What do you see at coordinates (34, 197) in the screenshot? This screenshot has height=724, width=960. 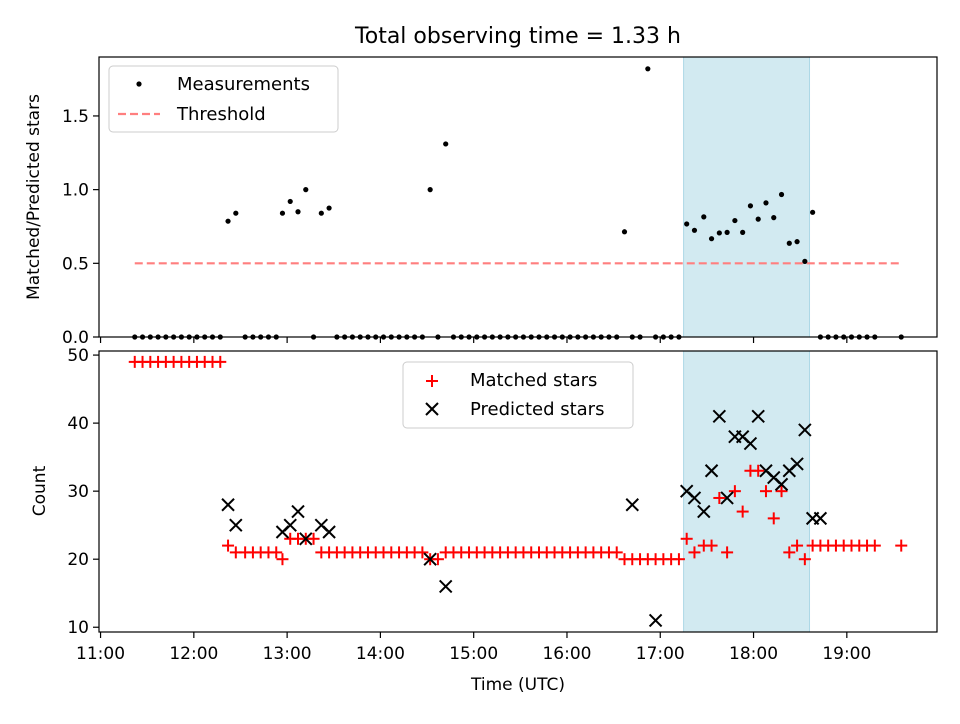 I see `top-y-axis-label: Matched/Predicted stars` at bounding box center [34, 197].